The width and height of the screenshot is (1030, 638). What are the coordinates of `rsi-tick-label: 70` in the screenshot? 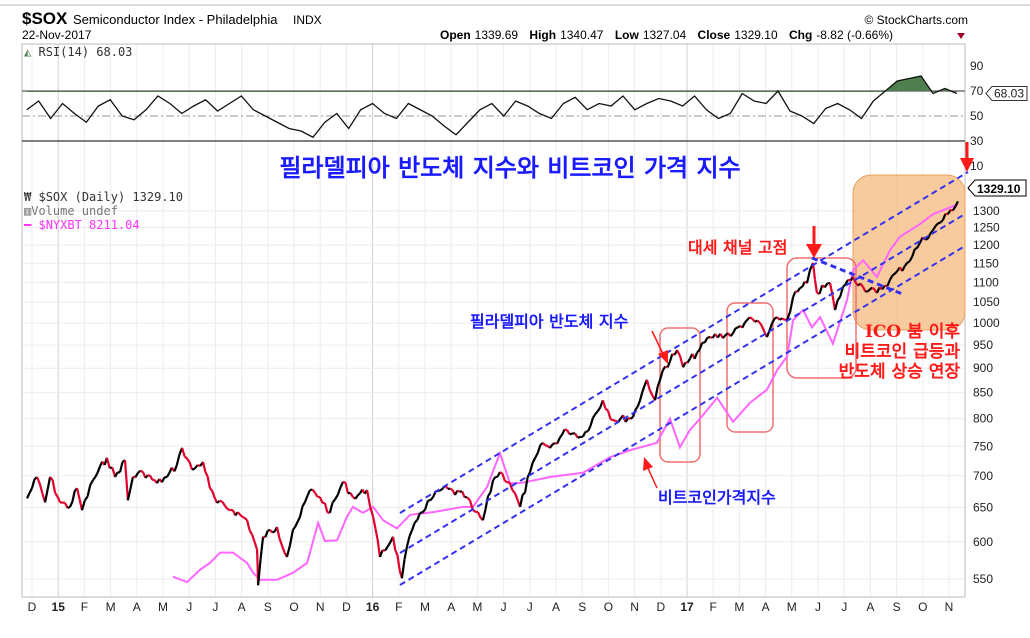 It's located at (977, 91).